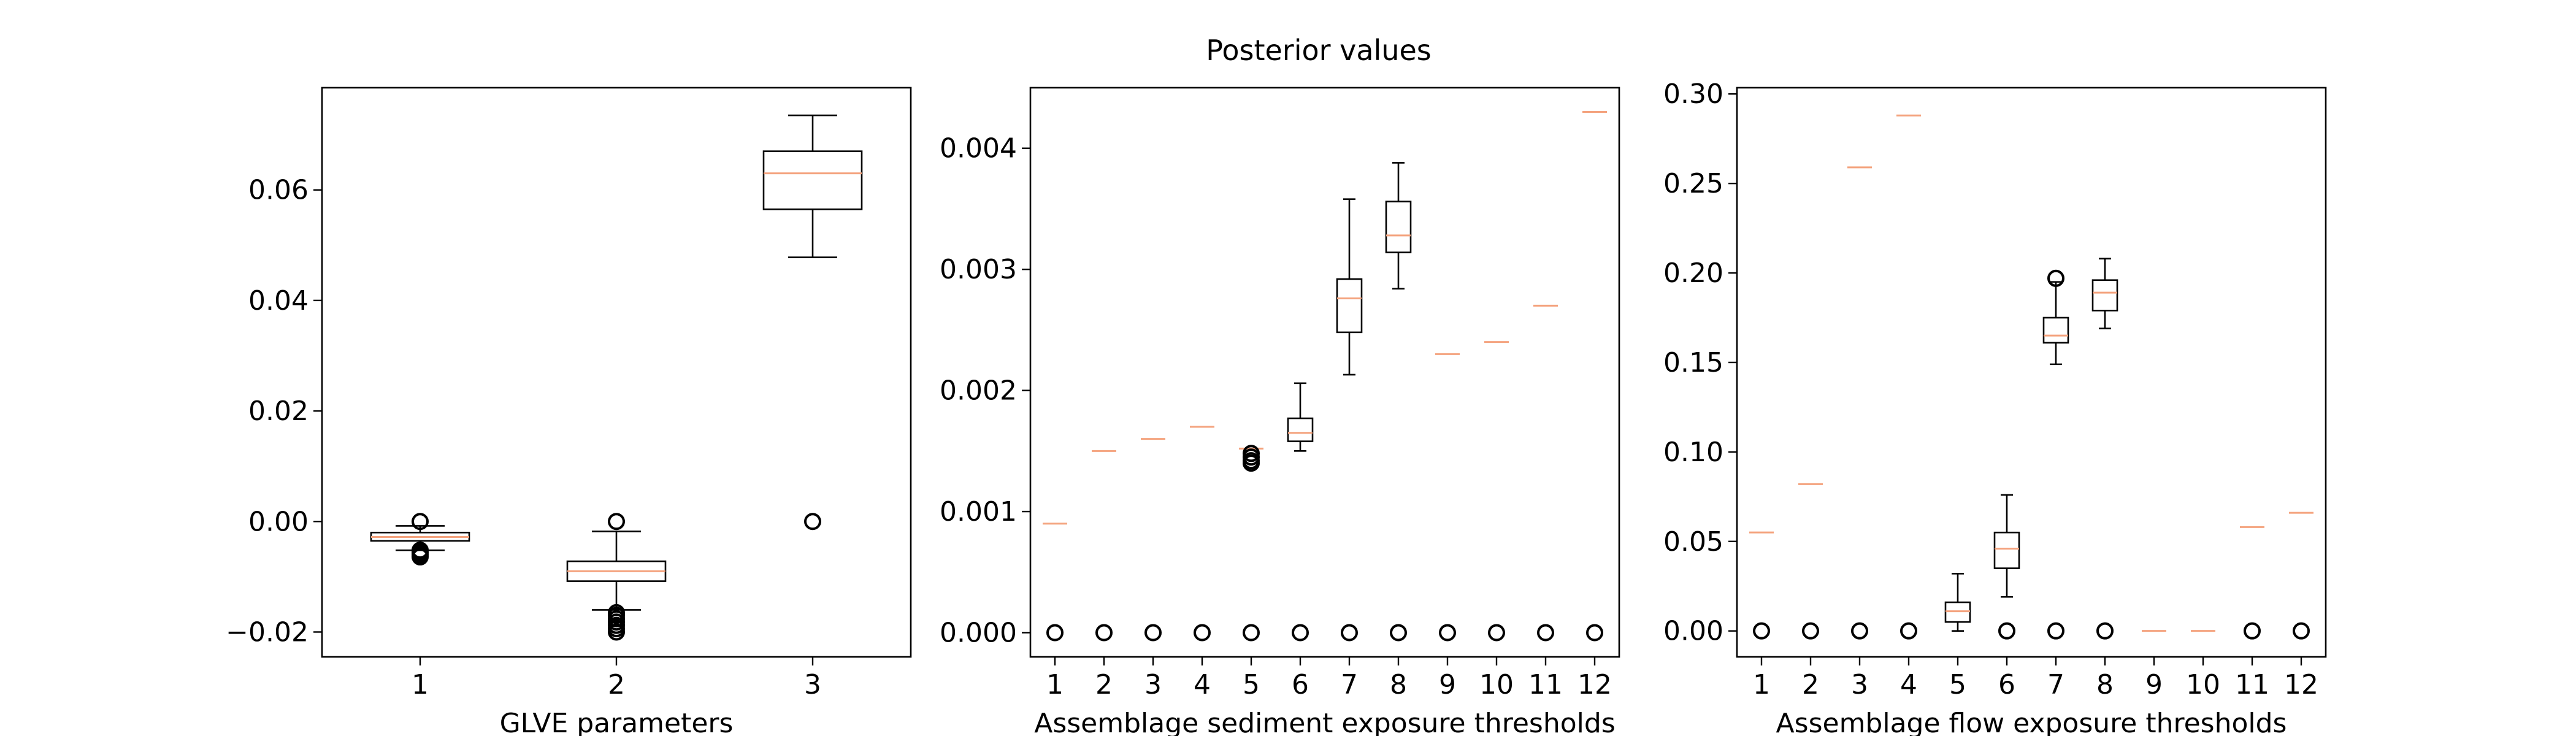 This screenshot has width=2576, height=736. Describe the element at coordinates (267, 632) in the screenshot. I see `y-tick-label: −0.02` at that location.